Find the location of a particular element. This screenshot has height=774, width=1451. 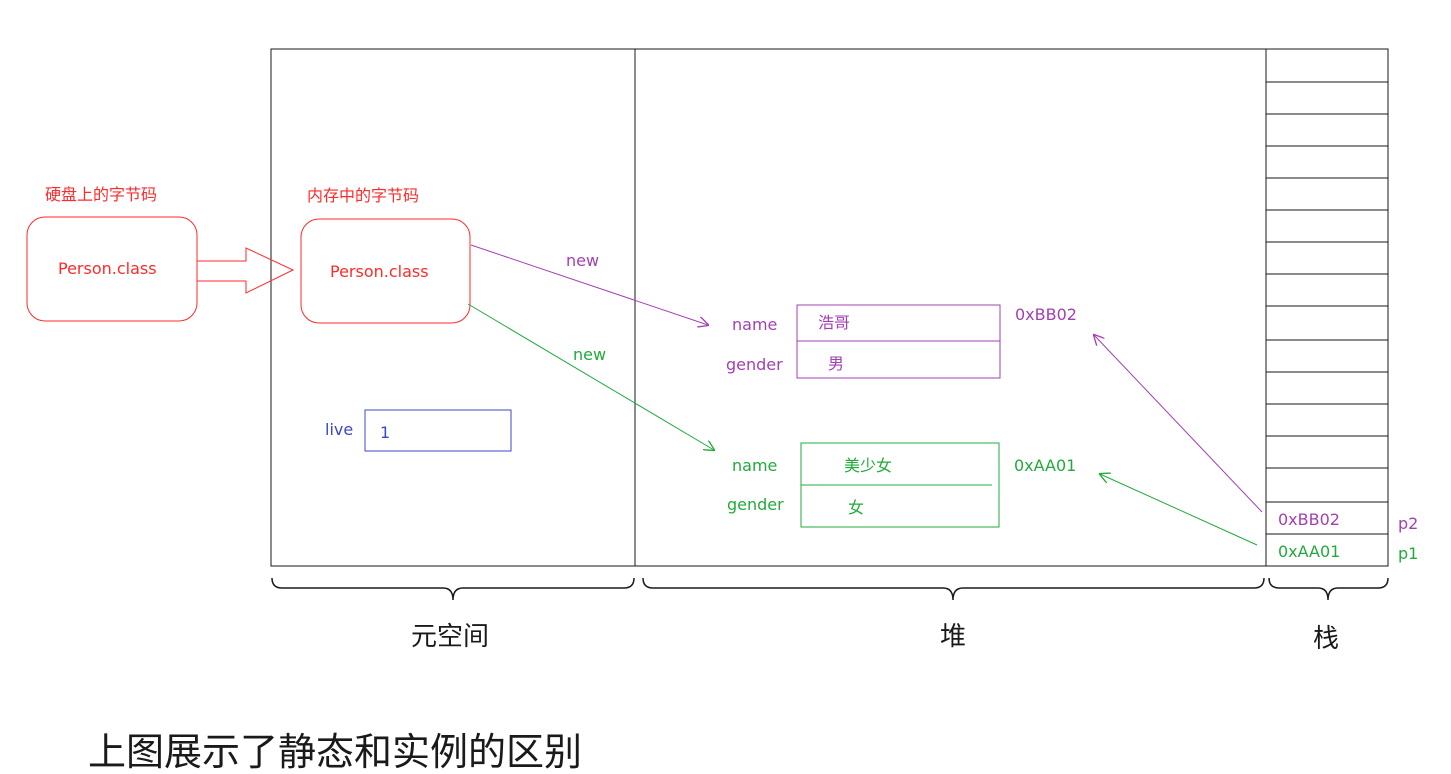

region-label-metaspace: 元空间 is located at coordinates (450, 637).